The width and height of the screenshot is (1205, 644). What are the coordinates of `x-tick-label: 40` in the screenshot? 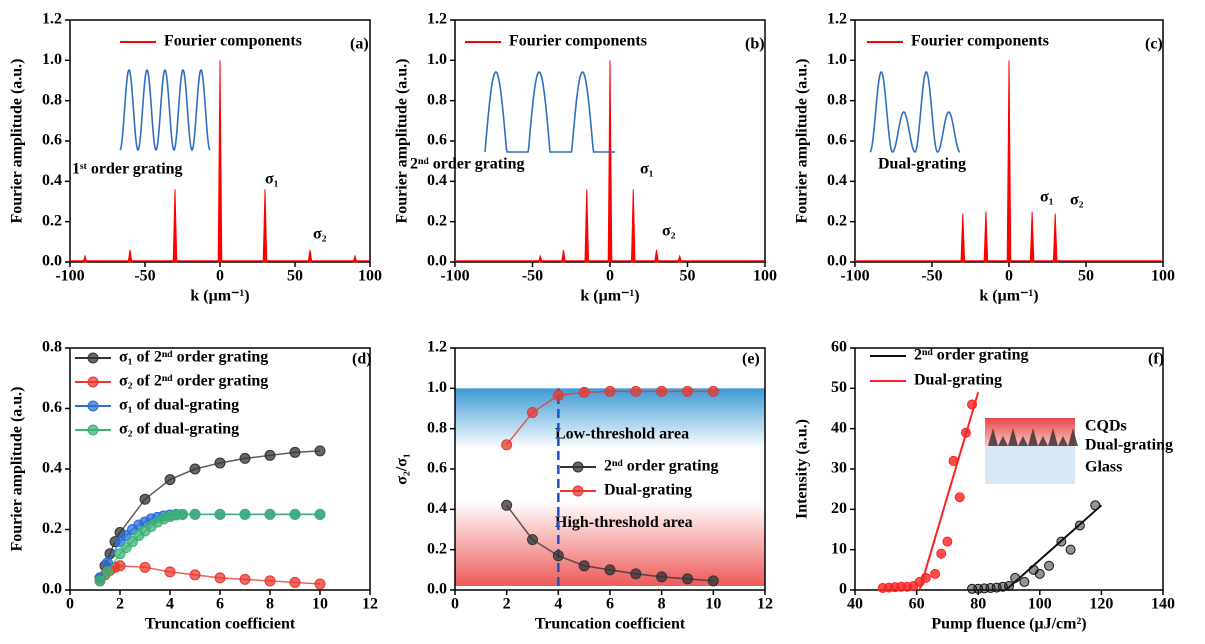 It's located at (855, 604).